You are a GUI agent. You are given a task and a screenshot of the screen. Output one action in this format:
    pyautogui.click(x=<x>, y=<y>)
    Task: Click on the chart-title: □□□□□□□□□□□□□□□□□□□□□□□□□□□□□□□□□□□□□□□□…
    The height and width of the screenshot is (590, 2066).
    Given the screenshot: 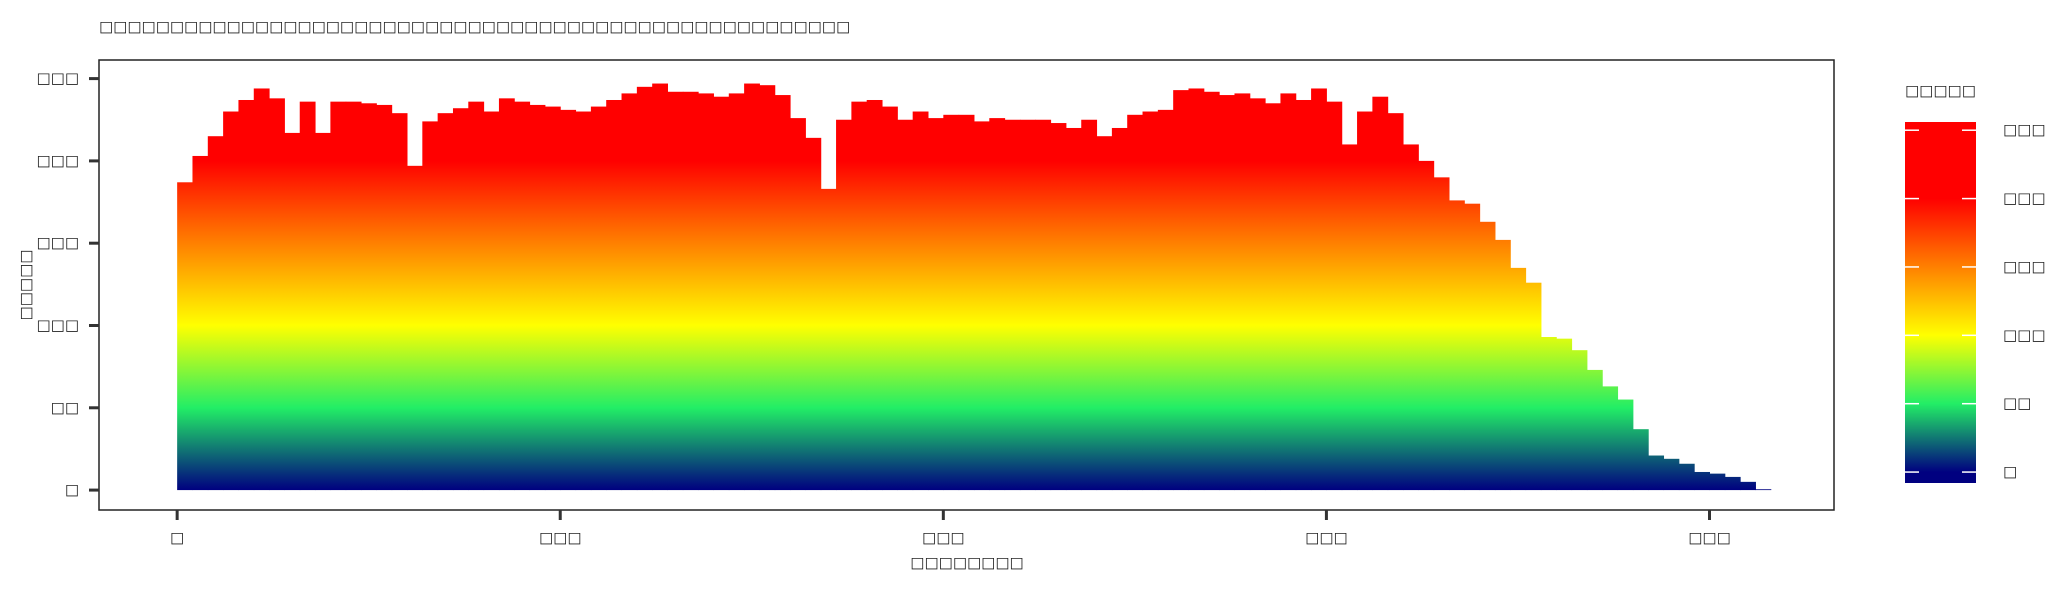 What is the action you would take?
    pyautogui.click(x=474, y=27)
    